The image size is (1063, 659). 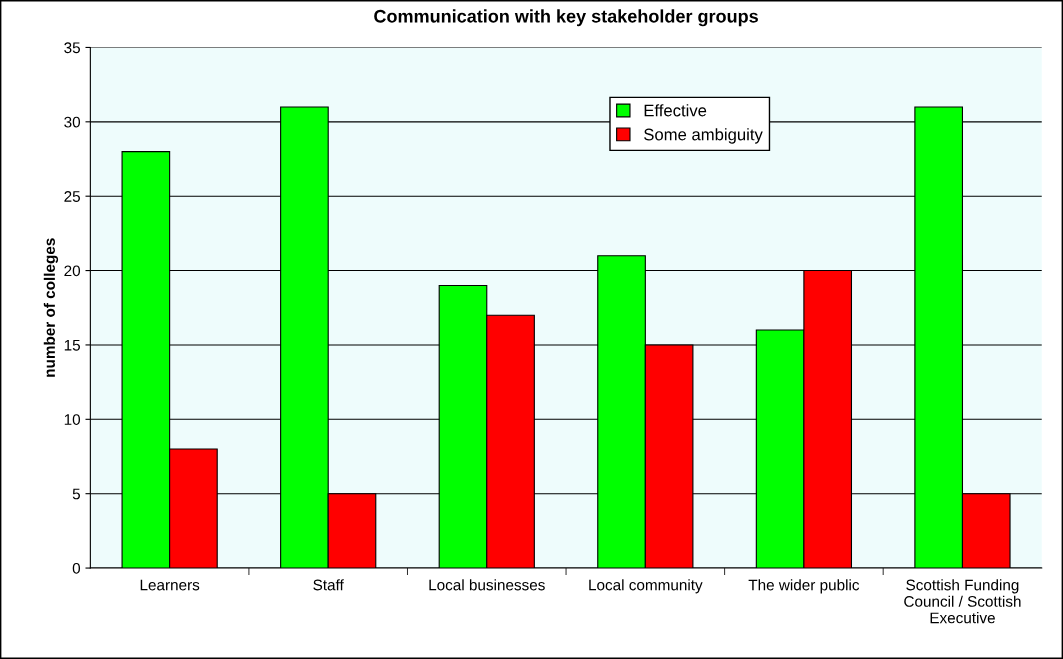 What do you see at coordinates (72, 419) in the screenshot?
I see `y-tick-label: 10` at bounding box center [72, 419].